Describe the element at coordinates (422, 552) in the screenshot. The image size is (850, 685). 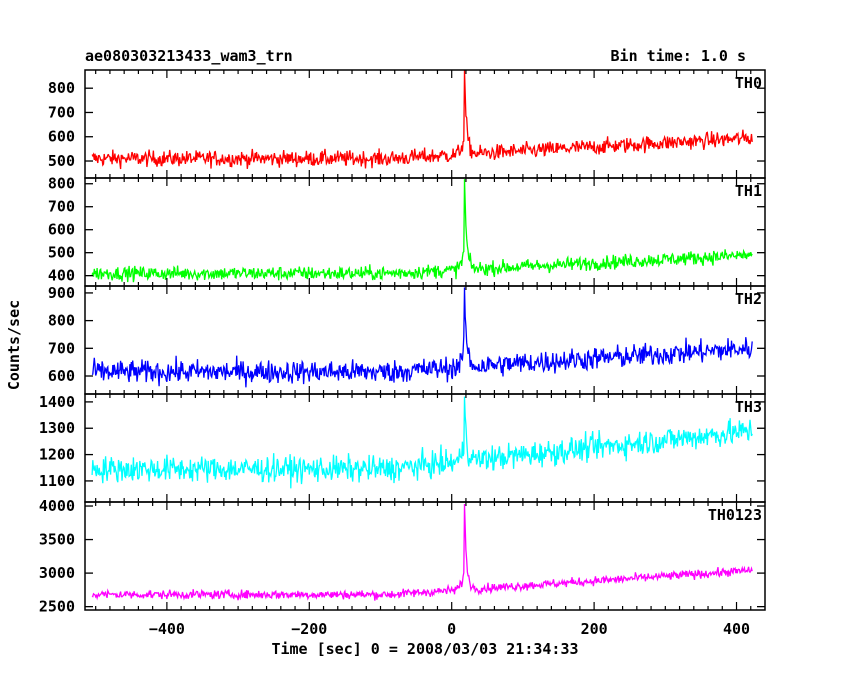
I see `series-line-th0123` at that location.